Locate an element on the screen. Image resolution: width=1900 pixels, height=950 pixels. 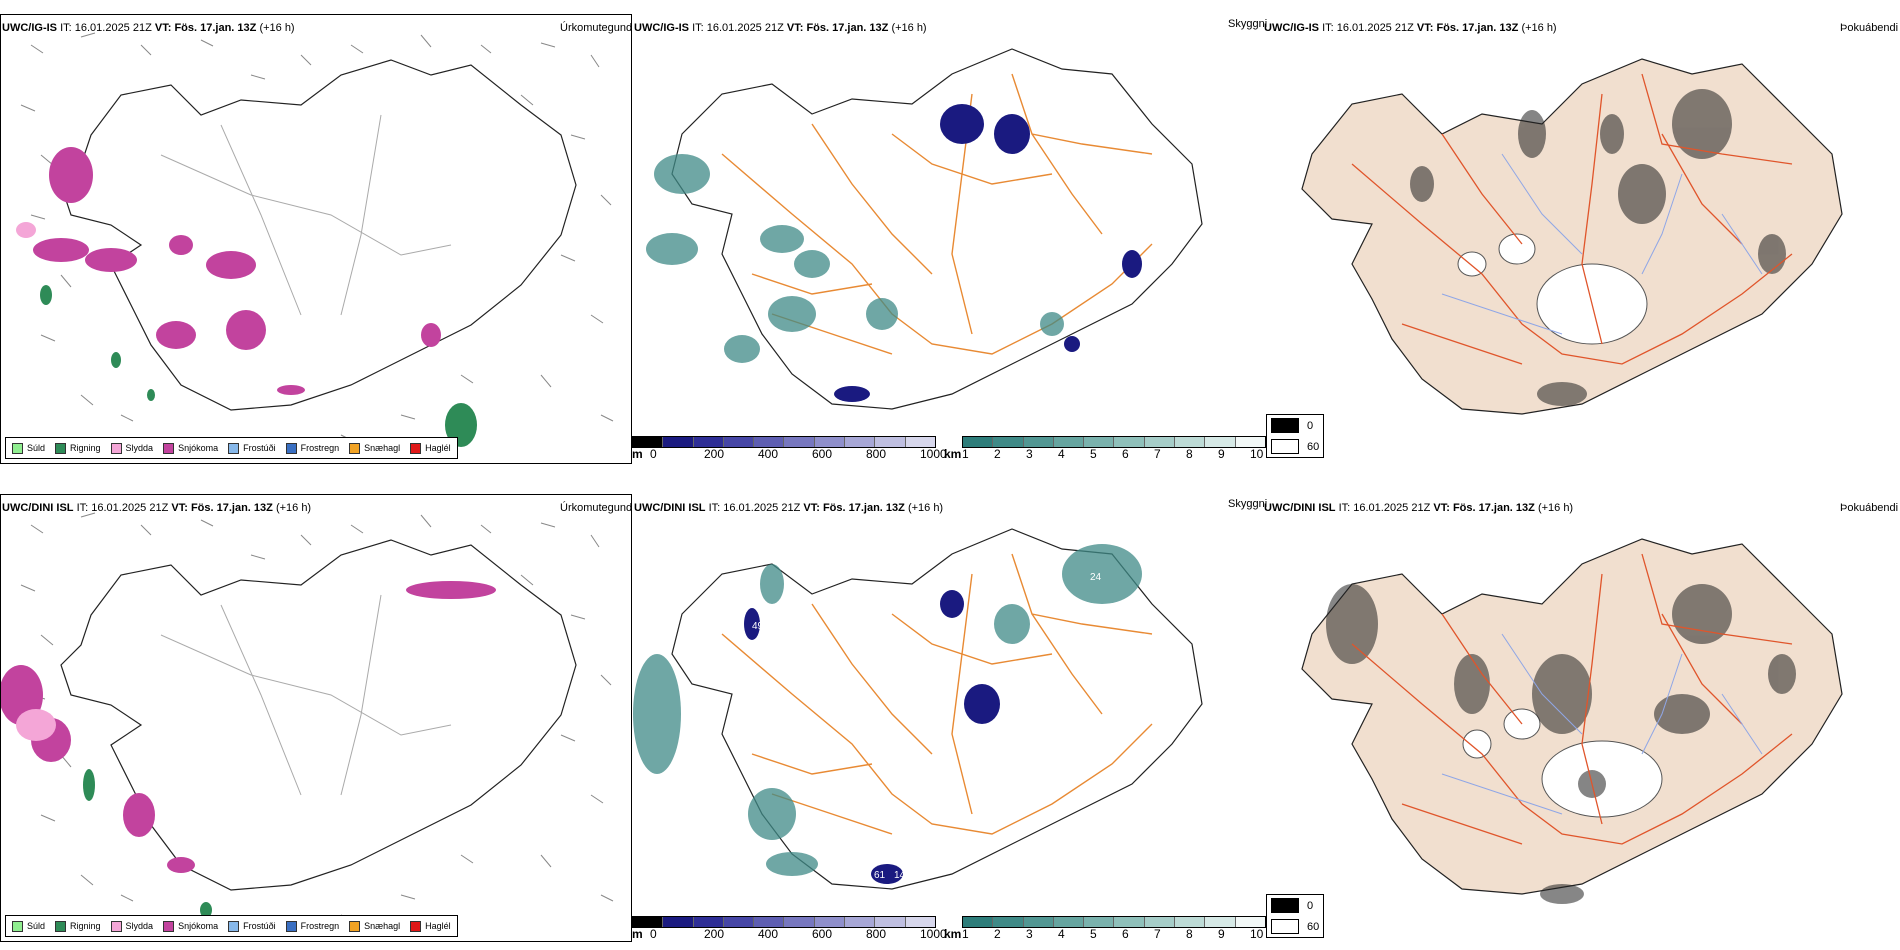
fog-map-row2 is located at coordinates (1572, 721).